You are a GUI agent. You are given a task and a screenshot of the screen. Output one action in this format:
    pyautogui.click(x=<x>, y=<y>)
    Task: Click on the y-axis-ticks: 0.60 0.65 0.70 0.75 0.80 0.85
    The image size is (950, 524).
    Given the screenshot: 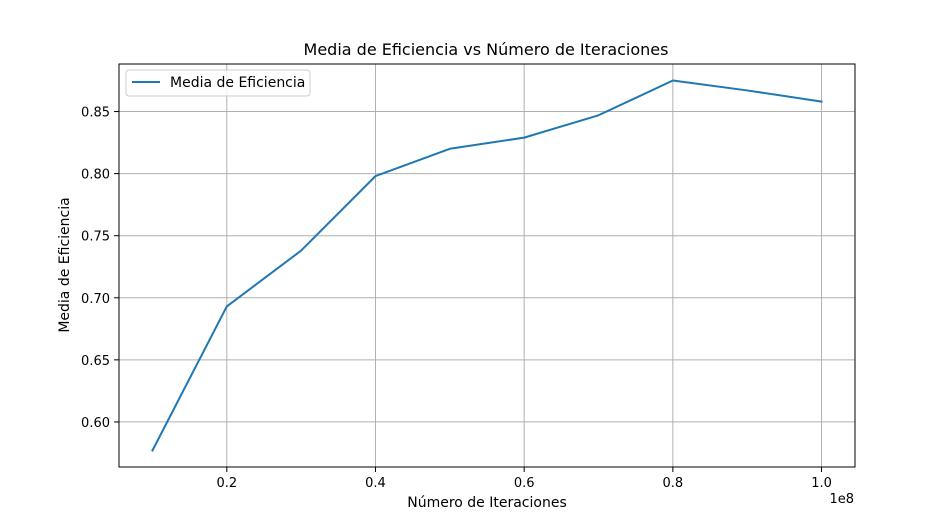 What is the action you would take?
    pyautogui.click(x=100, y=268)
    